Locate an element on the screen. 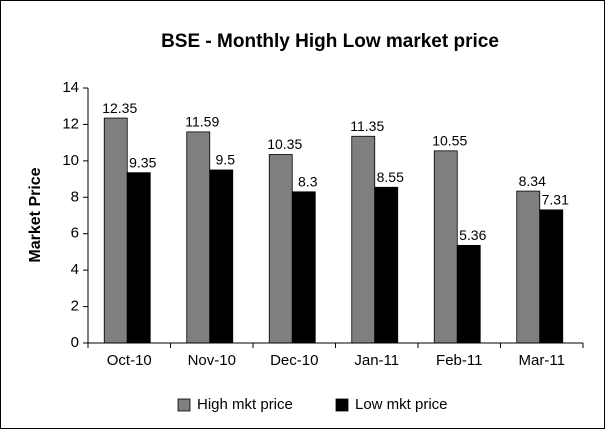 The height and width of the screenshot is (430, 606). value-label: 5.36 is located at coordinates (472, 235).